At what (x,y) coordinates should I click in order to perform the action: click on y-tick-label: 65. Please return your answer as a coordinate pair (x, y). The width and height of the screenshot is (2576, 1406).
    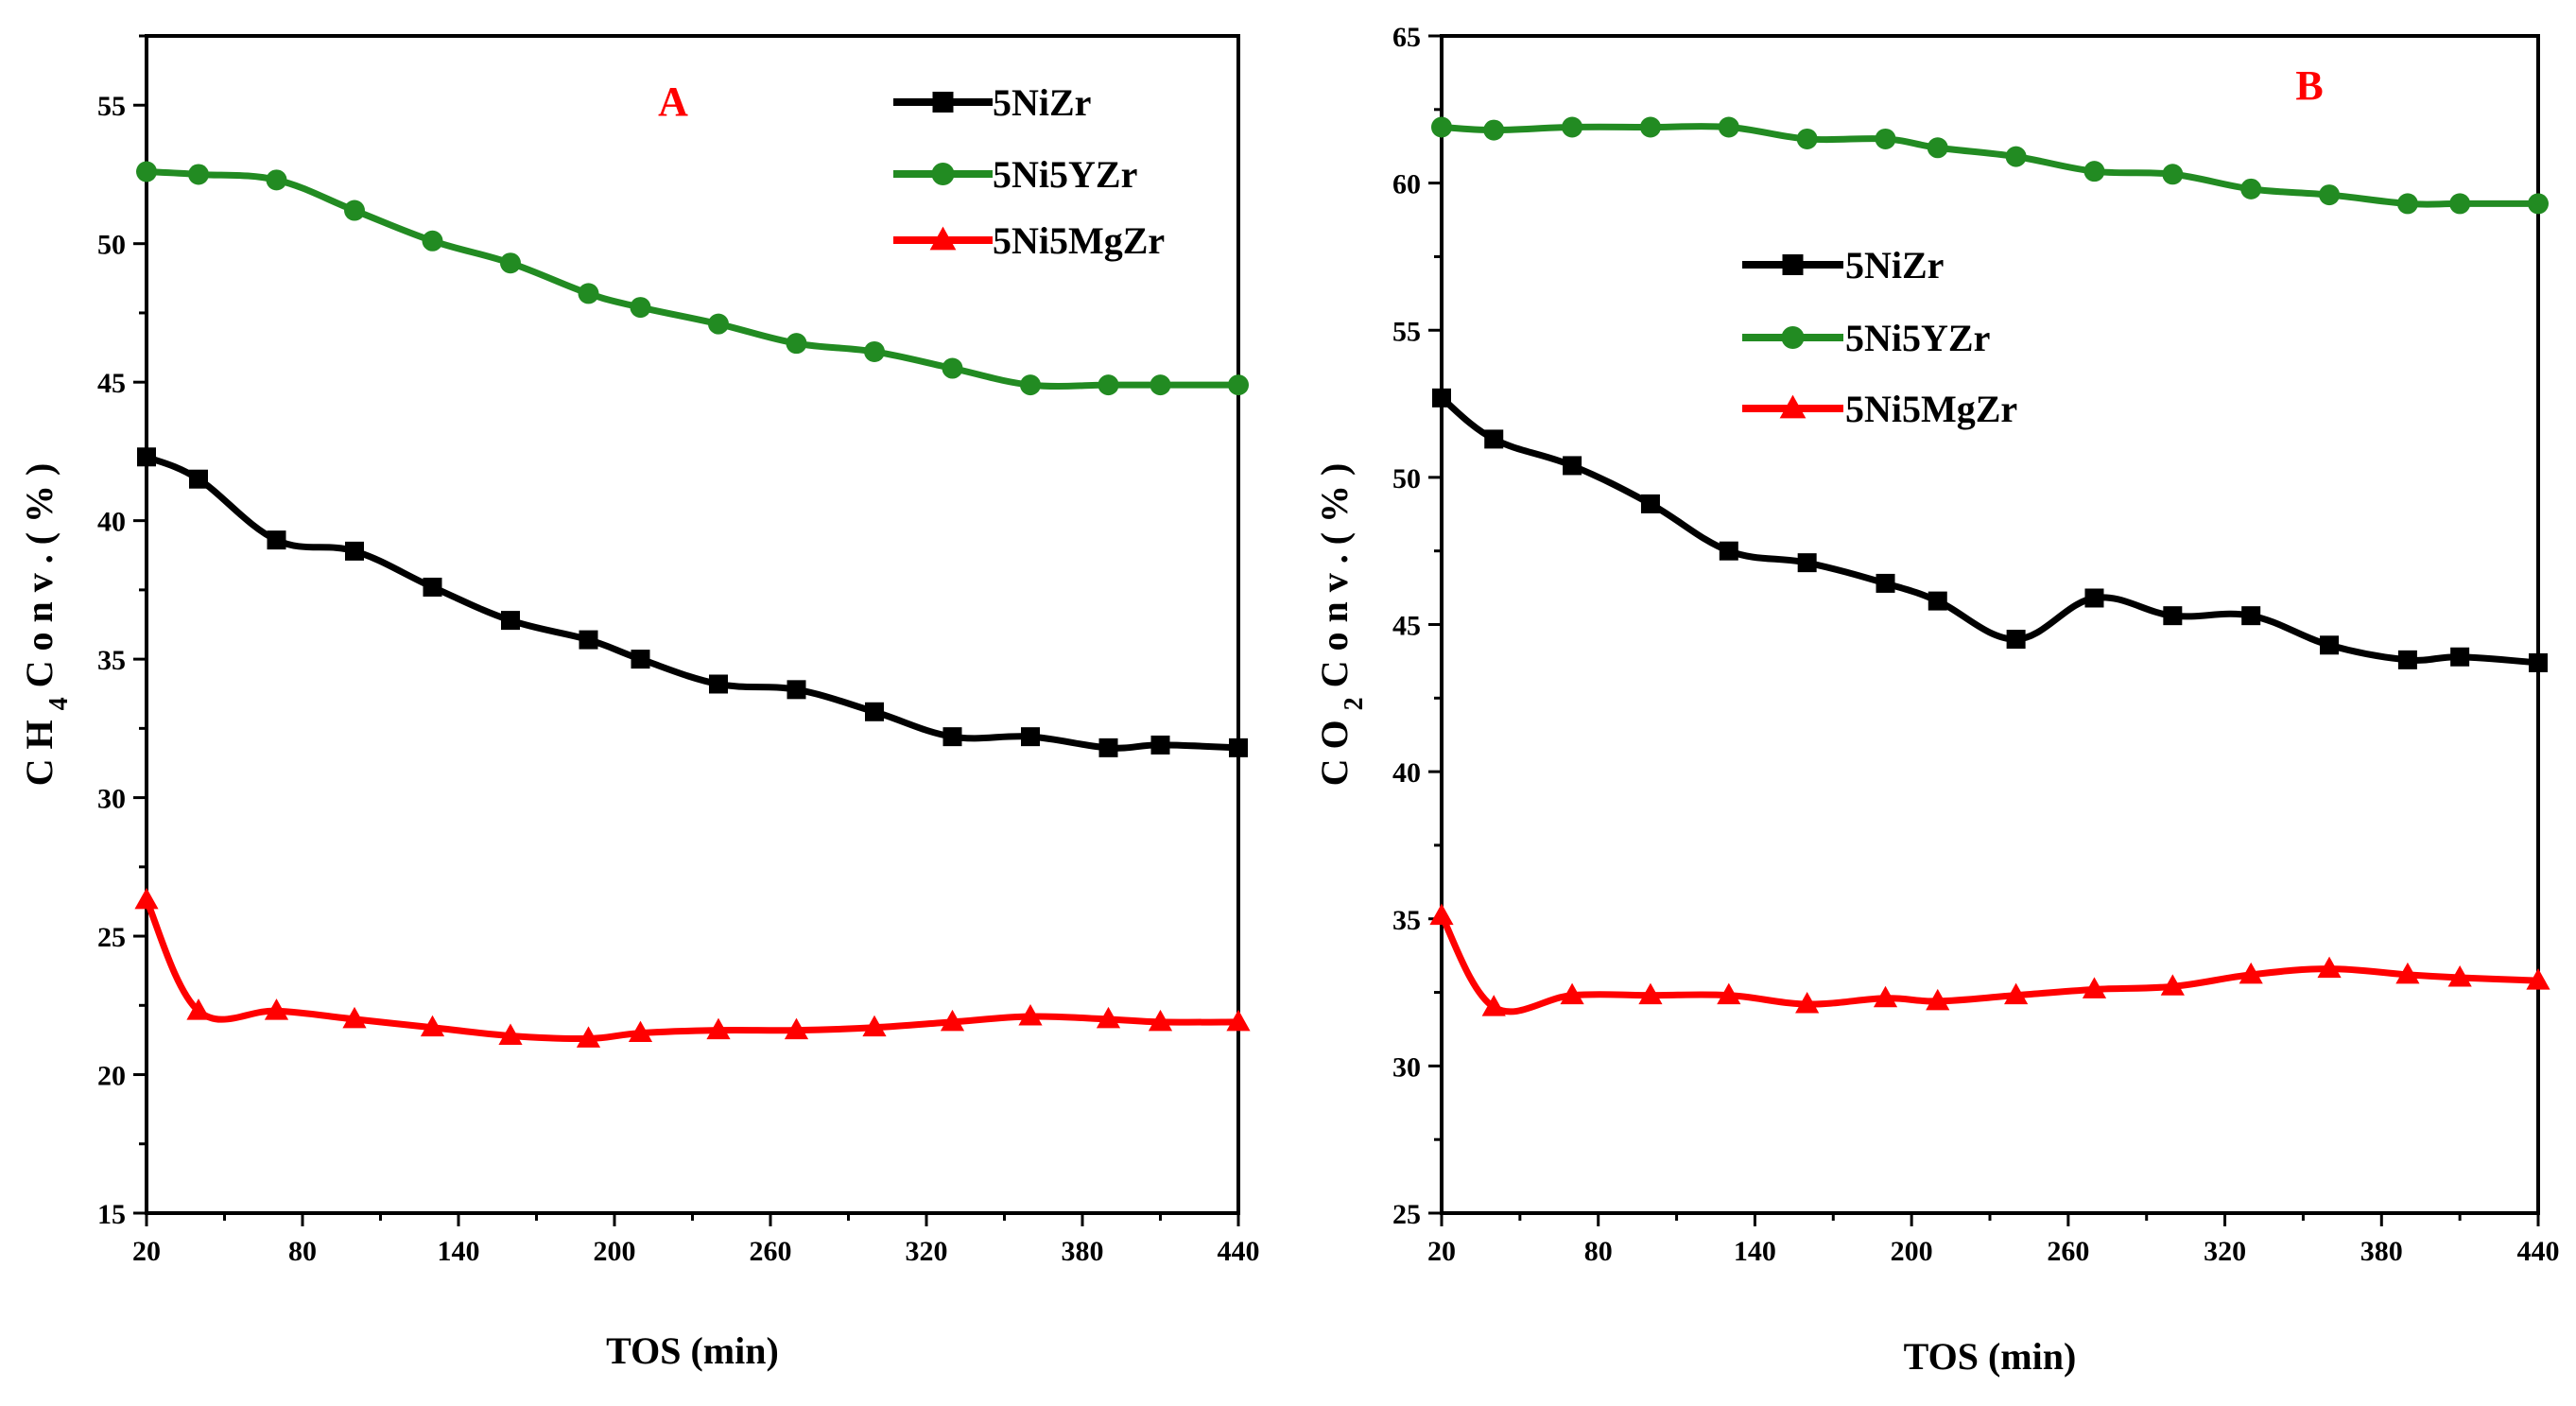
    Looking at the image, I should click on (1406, 37).